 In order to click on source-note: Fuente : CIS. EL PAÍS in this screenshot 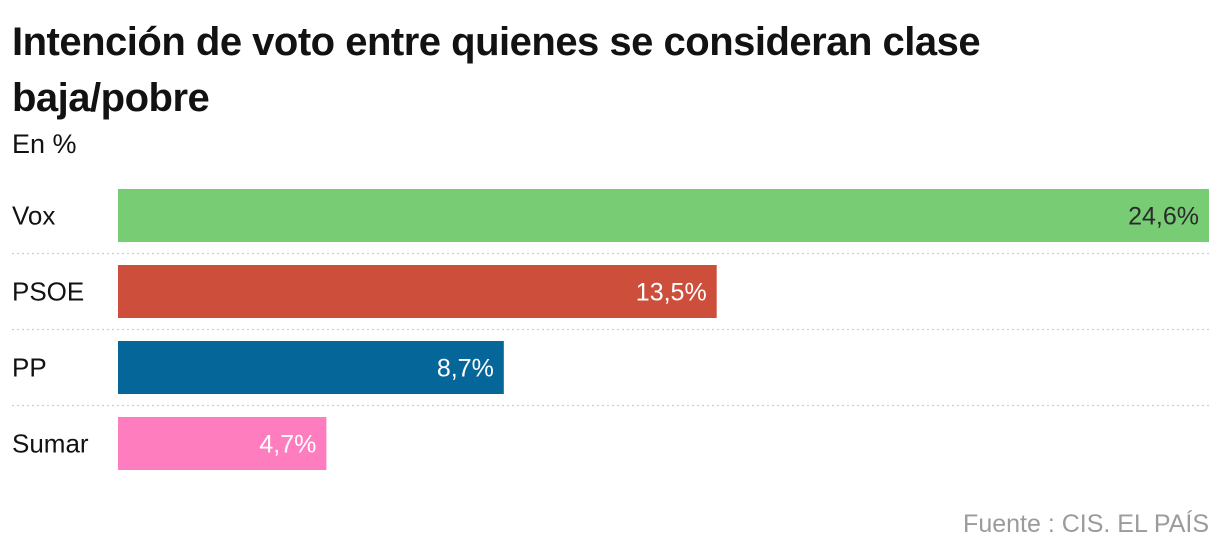, I will do `click(1086, 524)`.